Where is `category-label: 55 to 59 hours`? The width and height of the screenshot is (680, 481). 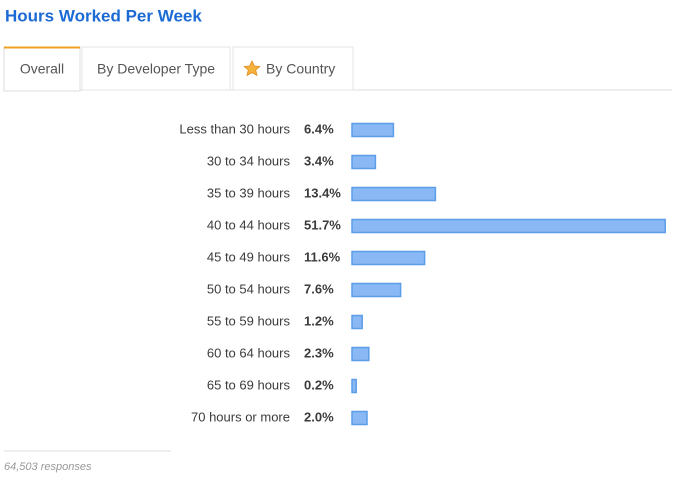 category-label: 55 to 59 hours is located at coordinates (249, 320).